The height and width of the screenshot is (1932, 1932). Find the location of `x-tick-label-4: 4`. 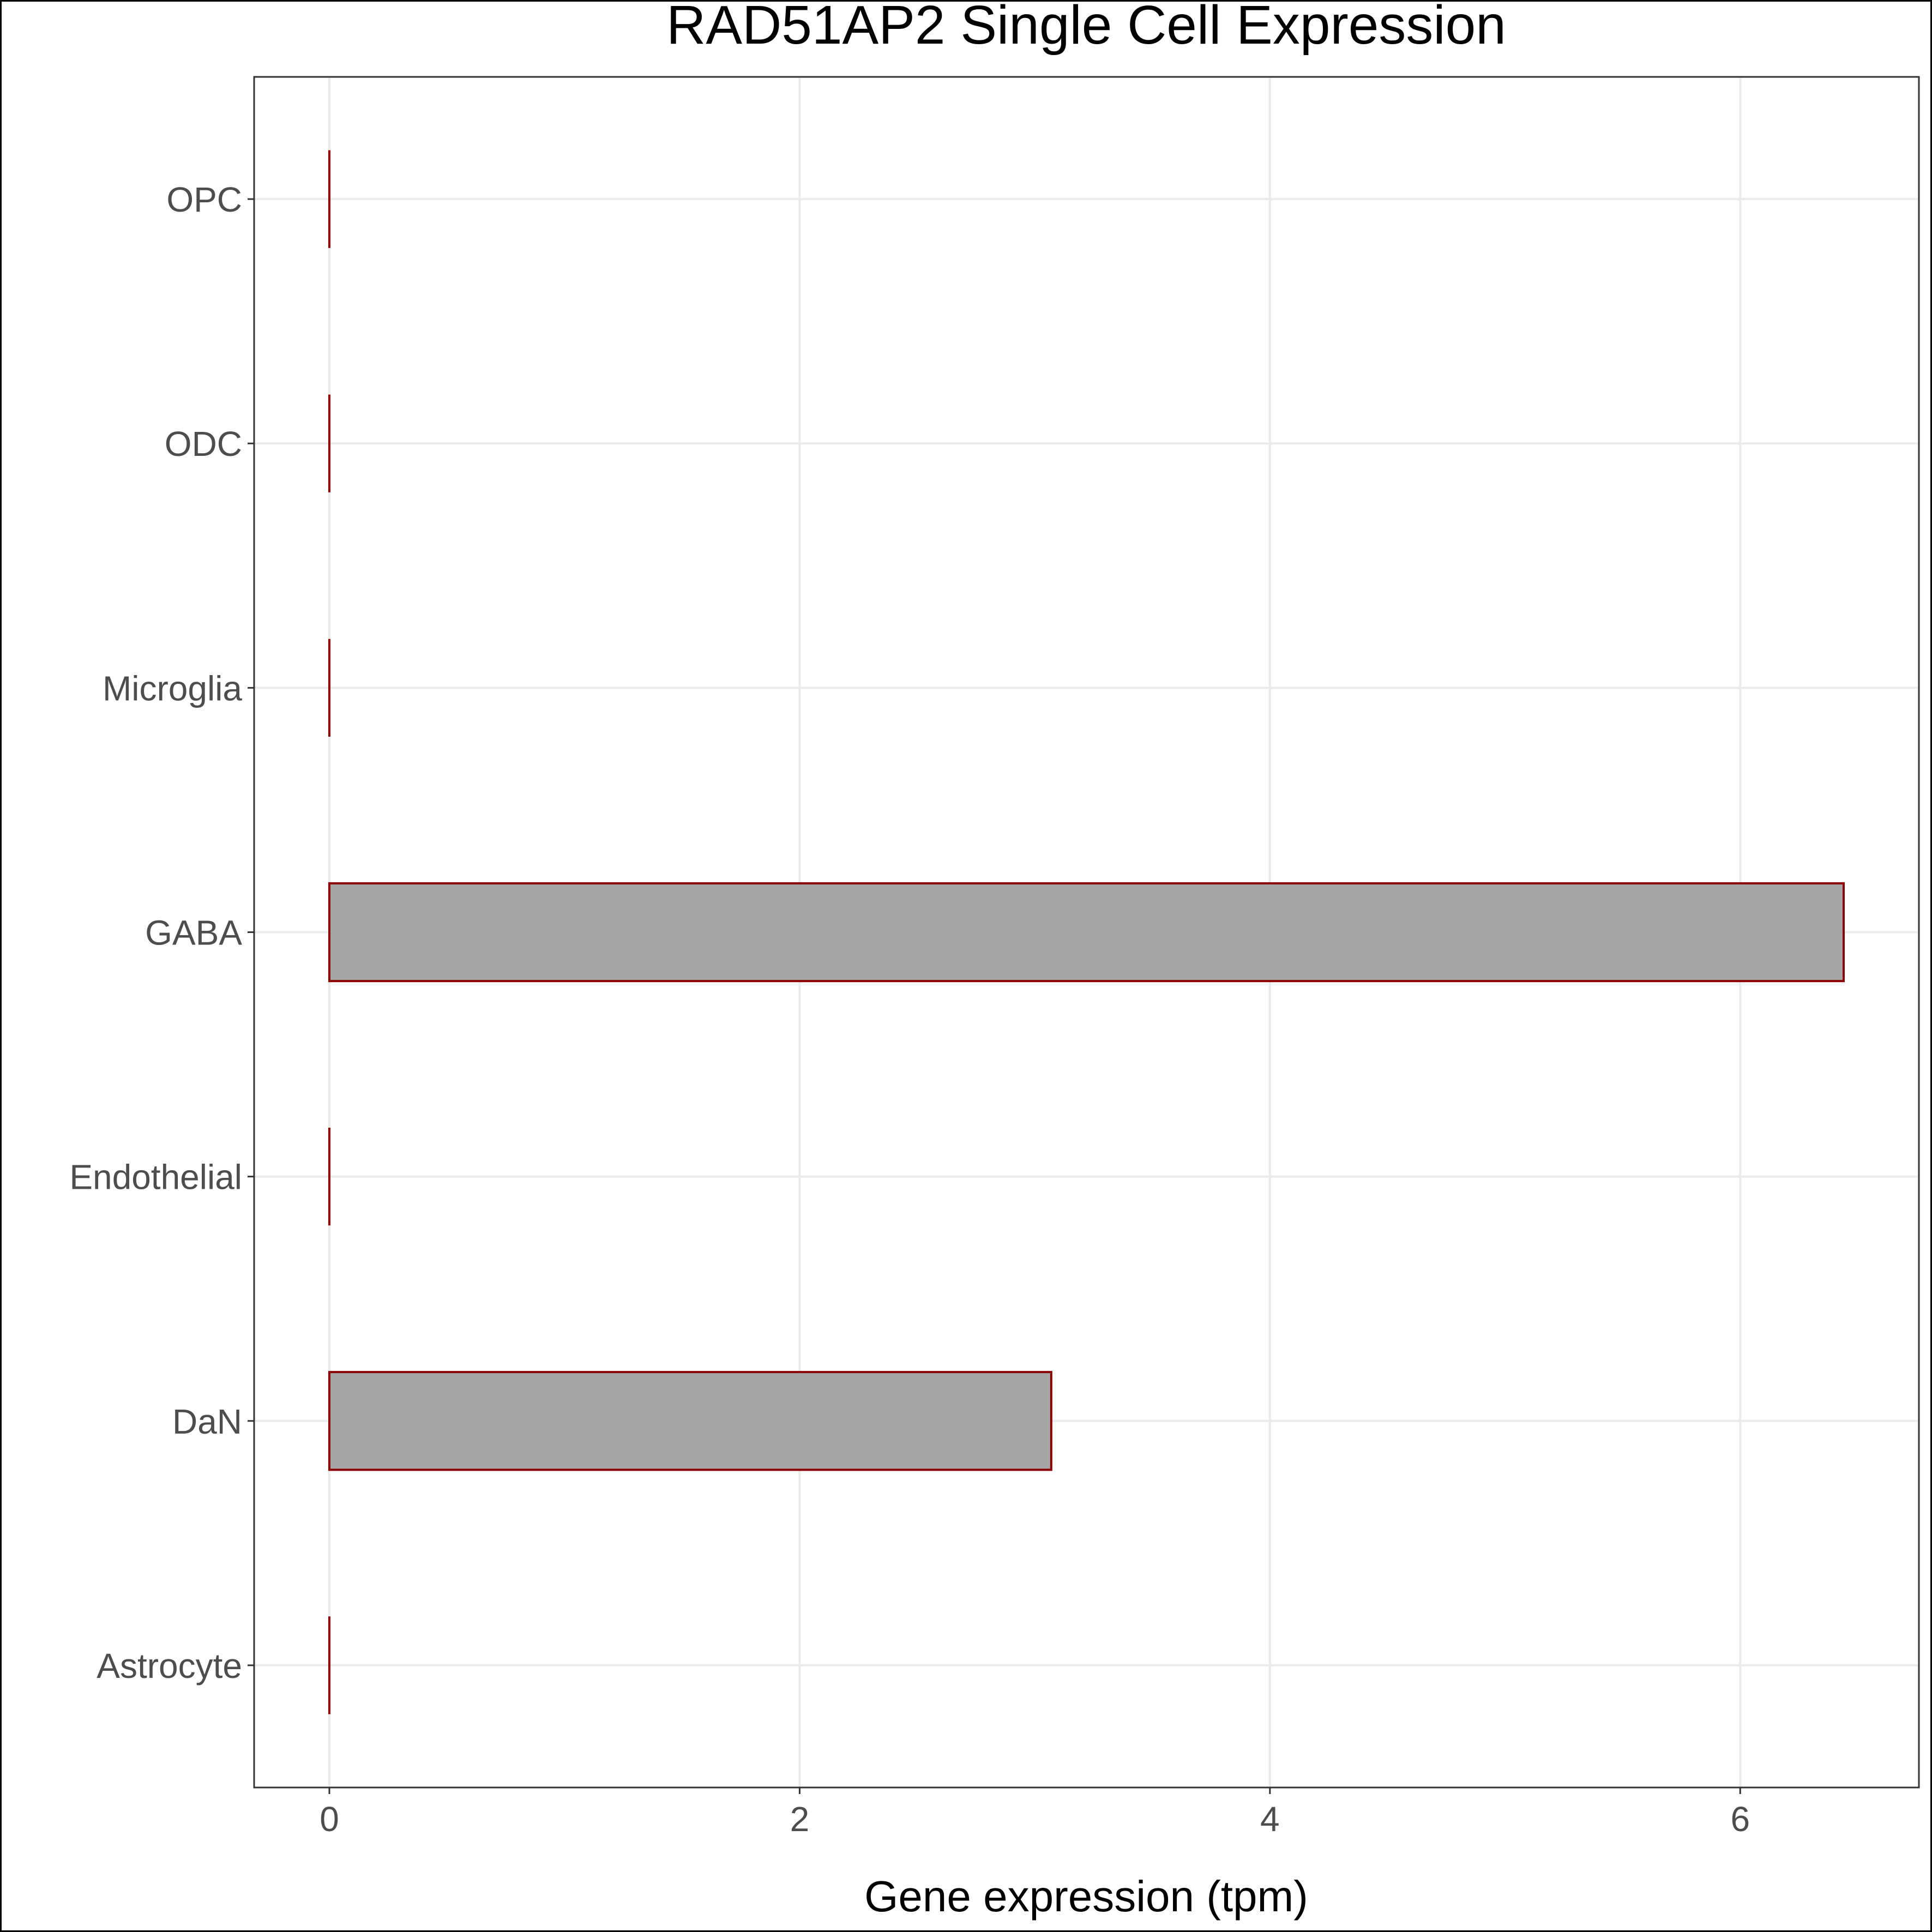

x-tick-label-4: 4 is located at coordinates (1270, 1819).